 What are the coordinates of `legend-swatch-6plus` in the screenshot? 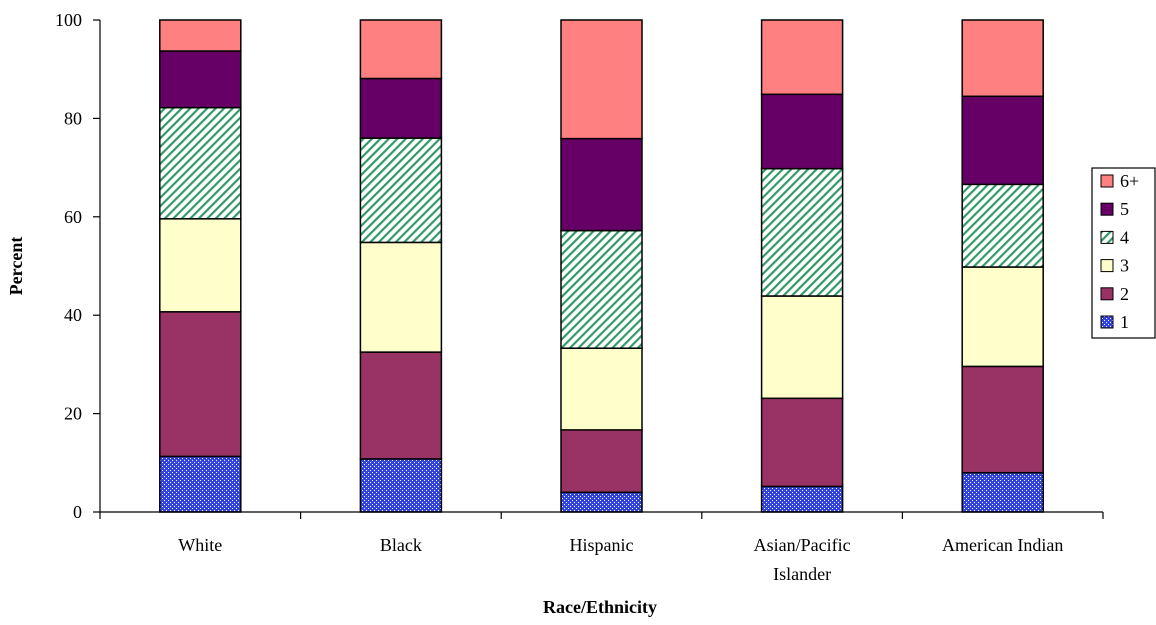 It's located at (1107, 181).